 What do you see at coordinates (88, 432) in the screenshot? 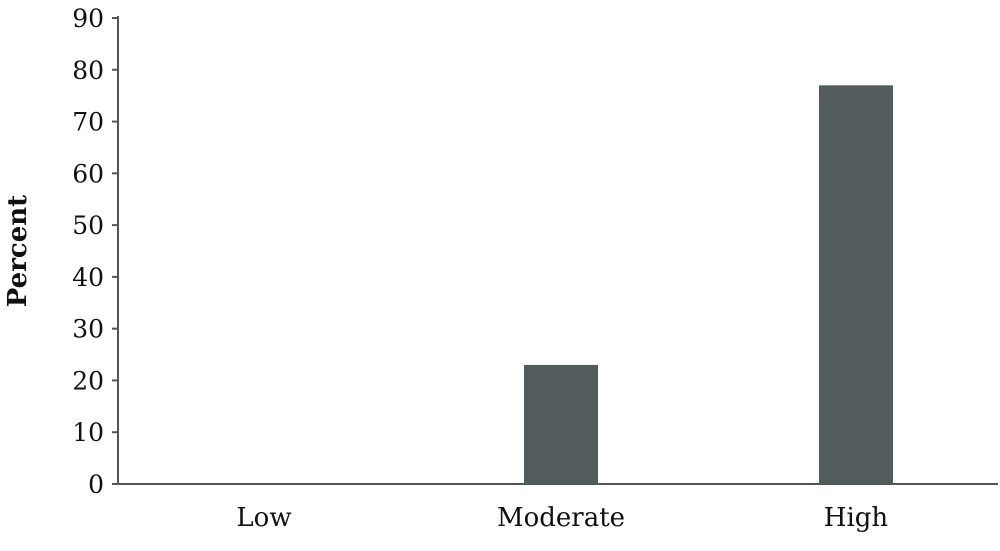
I see `y-tick-label: 10` at bounding box center [88, 432].